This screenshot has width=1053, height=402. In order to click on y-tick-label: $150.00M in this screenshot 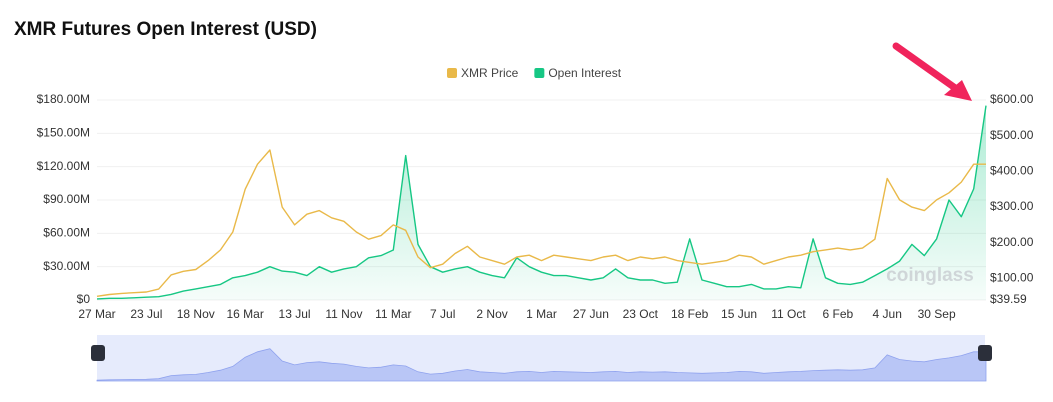, I will do `click(63, 133)`.